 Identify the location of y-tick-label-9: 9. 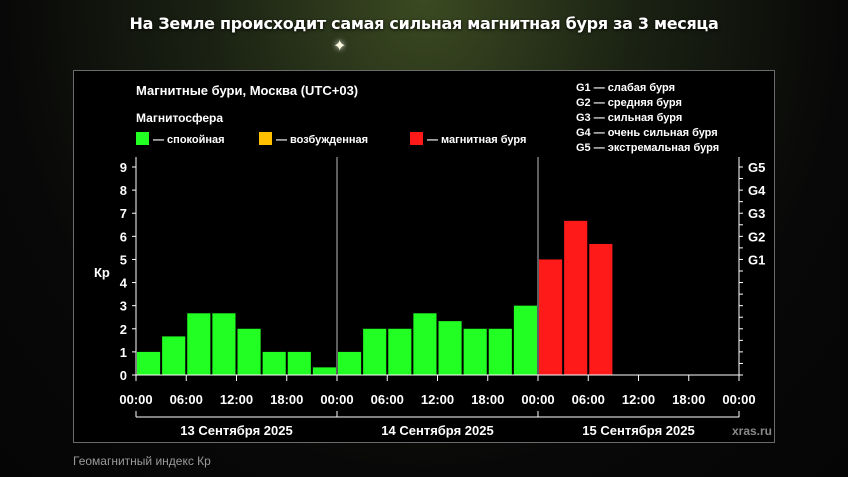
(123, 167).